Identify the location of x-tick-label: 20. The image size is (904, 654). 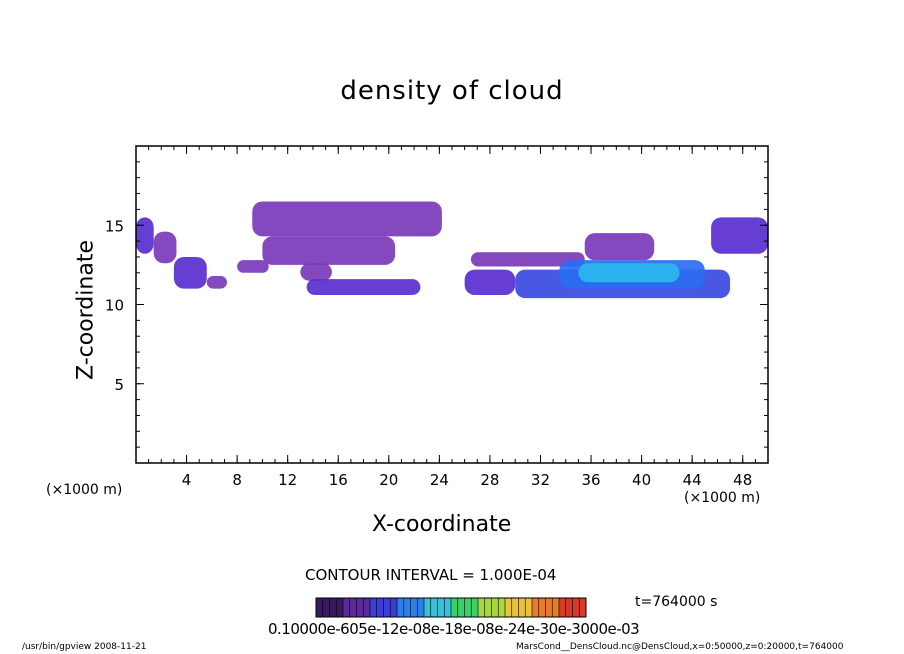
(388, 480).